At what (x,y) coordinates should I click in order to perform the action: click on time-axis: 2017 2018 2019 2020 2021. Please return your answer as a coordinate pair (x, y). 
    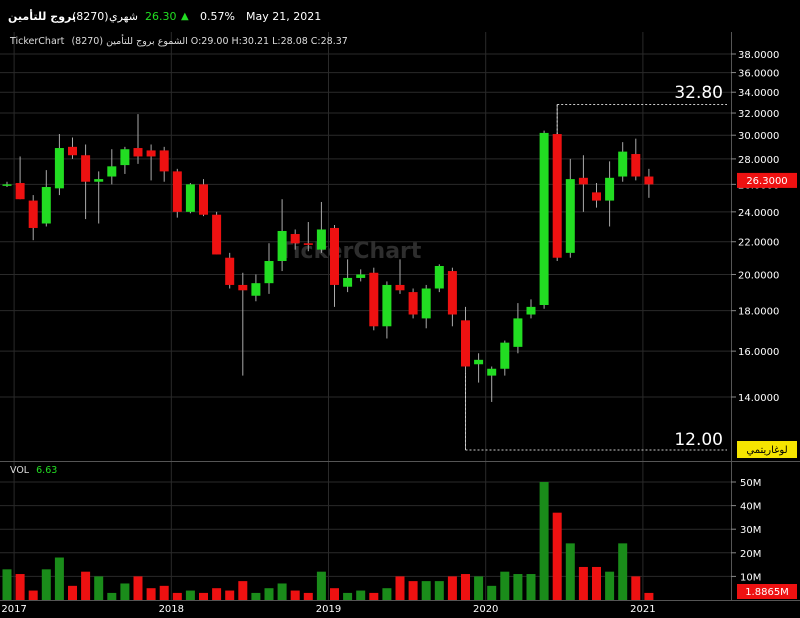
    Looking at the image, I should click on (328, 609).